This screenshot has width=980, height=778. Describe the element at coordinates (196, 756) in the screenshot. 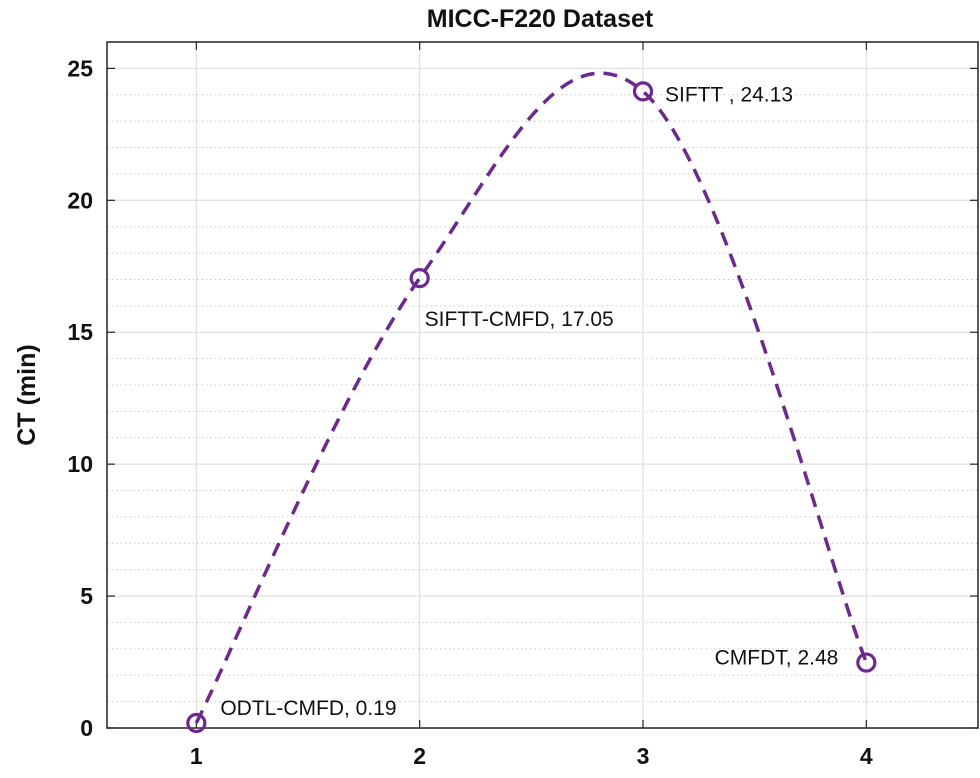

I see `x-tick-label: 1` at that location.